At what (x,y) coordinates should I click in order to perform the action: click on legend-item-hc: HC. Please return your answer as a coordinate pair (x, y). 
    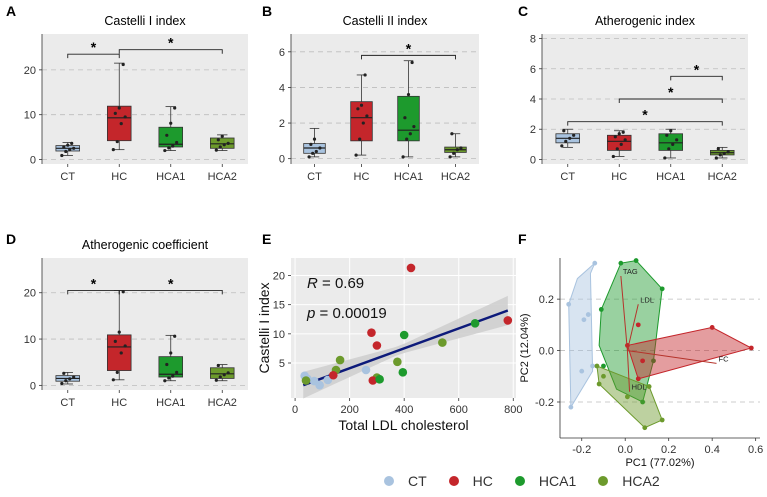
    Looking at the image, I should click on (470, 481).